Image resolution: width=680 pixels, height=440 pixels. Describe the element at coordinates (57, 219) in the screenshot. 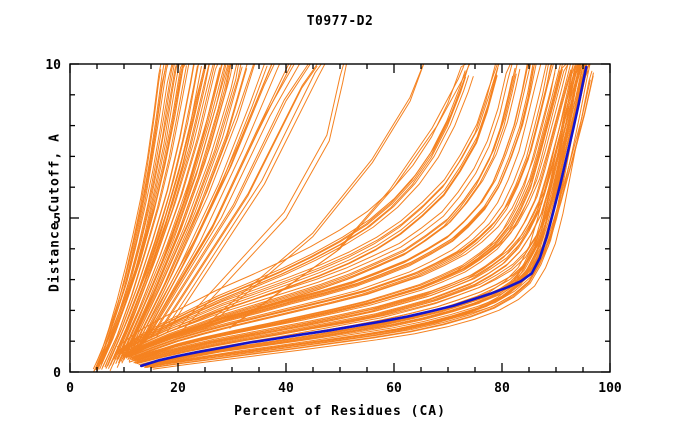

I see `y-tick-label: 5` at that location.